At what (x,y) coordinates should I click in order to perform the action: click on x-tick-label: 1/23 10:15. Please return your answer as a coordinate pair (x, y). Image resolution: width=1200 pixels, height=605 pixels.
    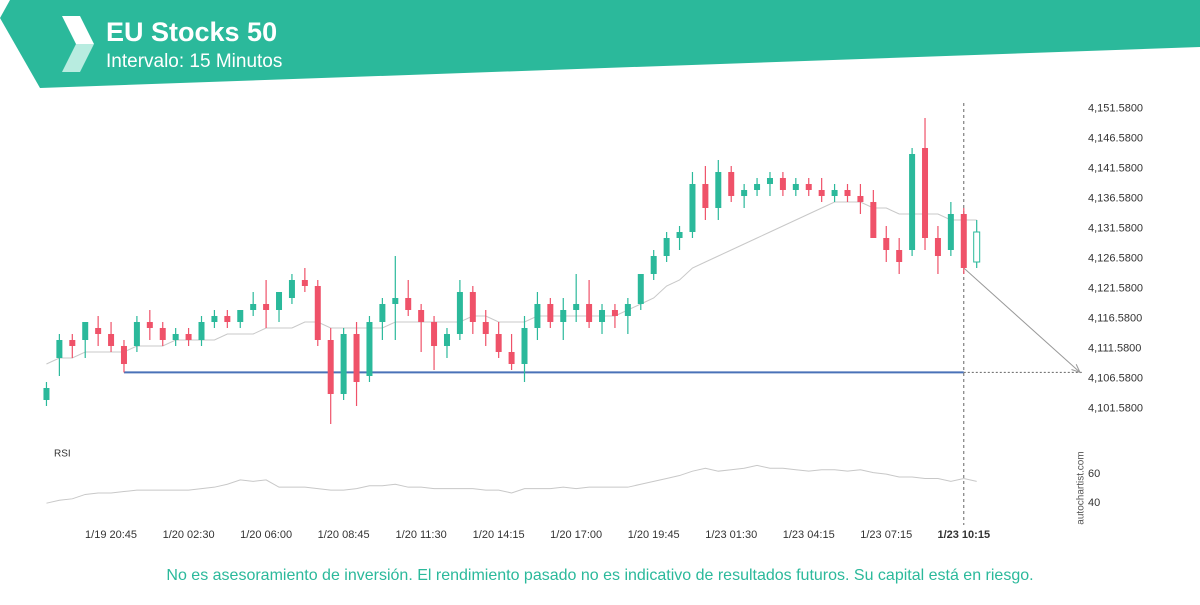
    Looking at the image, I should click on (963, 535).